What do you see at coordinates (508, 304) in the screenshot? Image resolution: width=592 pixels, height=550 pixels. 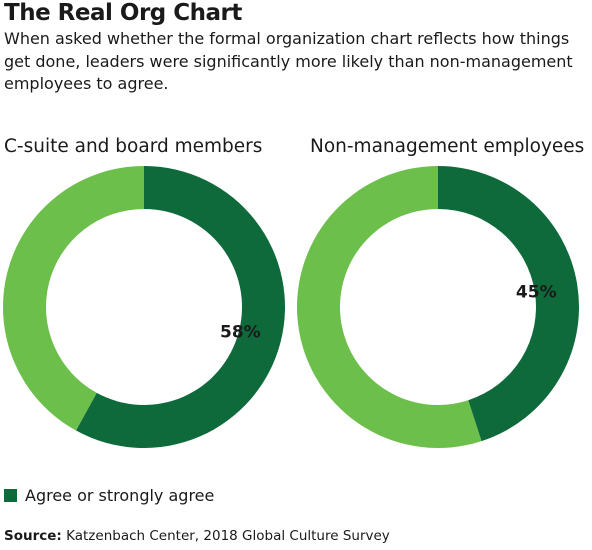 I see `donut-segment-agree-non-management` at bounding box center [508, 304].